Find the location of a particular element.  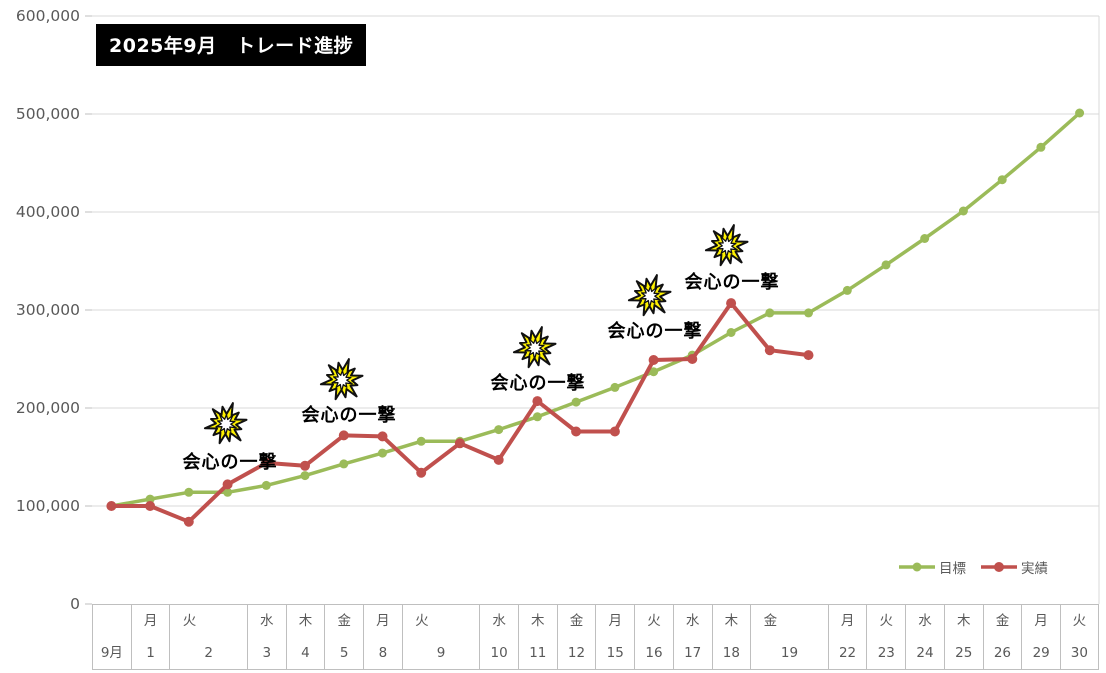

x-axis-cell: 月 29 is located at coordinates (1040, 637).